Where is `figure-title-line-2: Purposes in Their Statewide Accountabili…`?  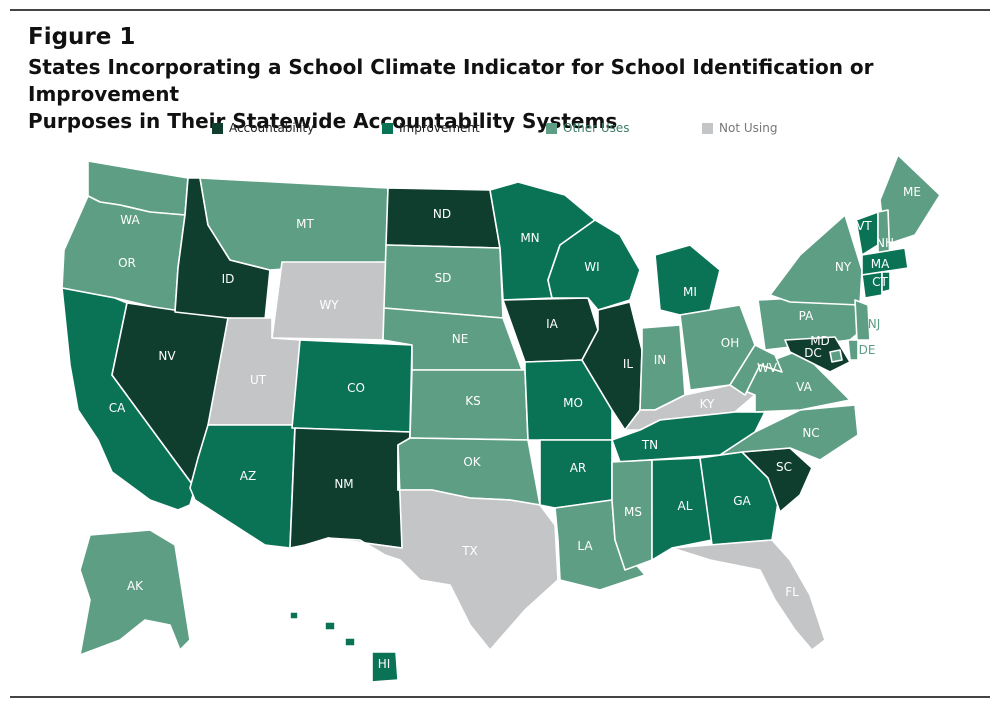
figure-title-line-2: Purposes in Their Statewide Accountabili… is located at coordinates (323, 121).